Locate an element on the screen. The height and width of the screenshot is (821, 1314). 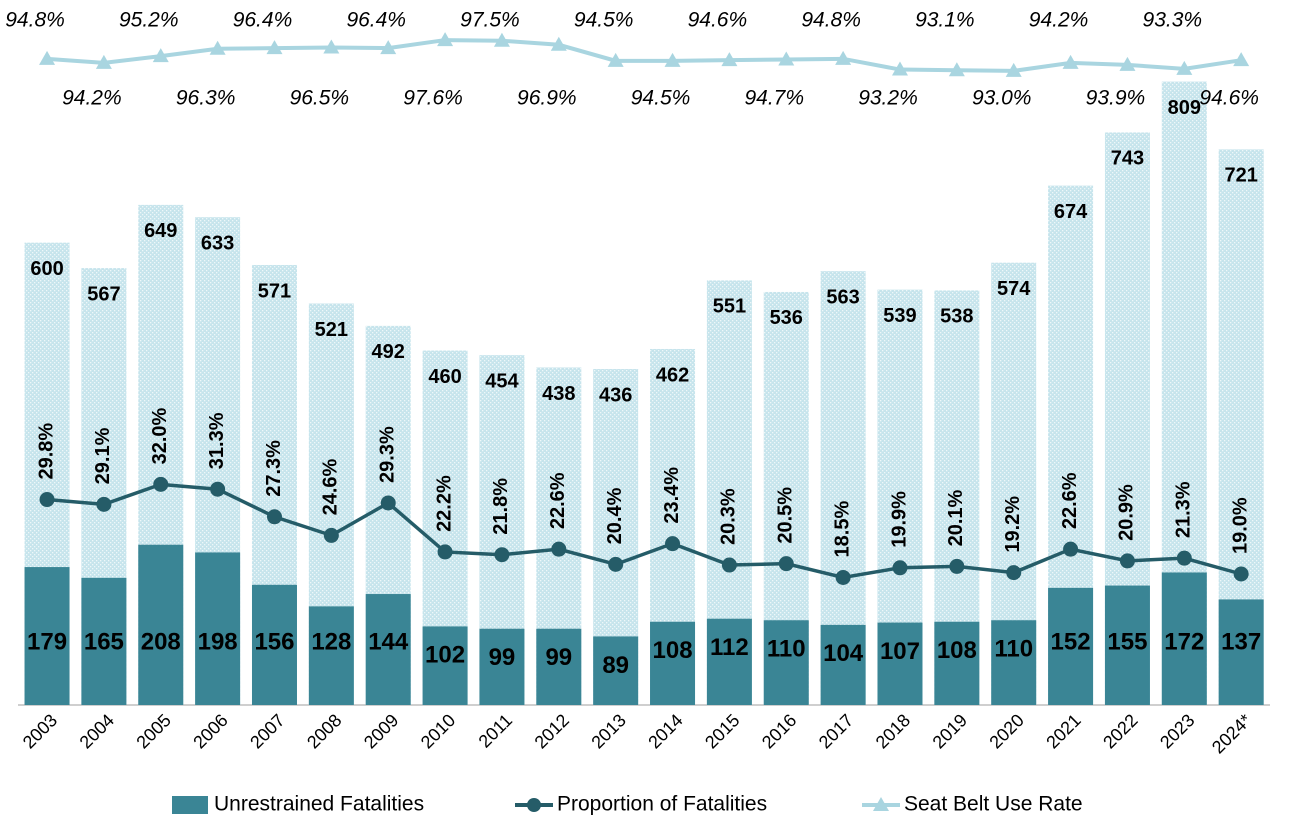
line-value-label: 93.2% is located at coordinates (888, 98).